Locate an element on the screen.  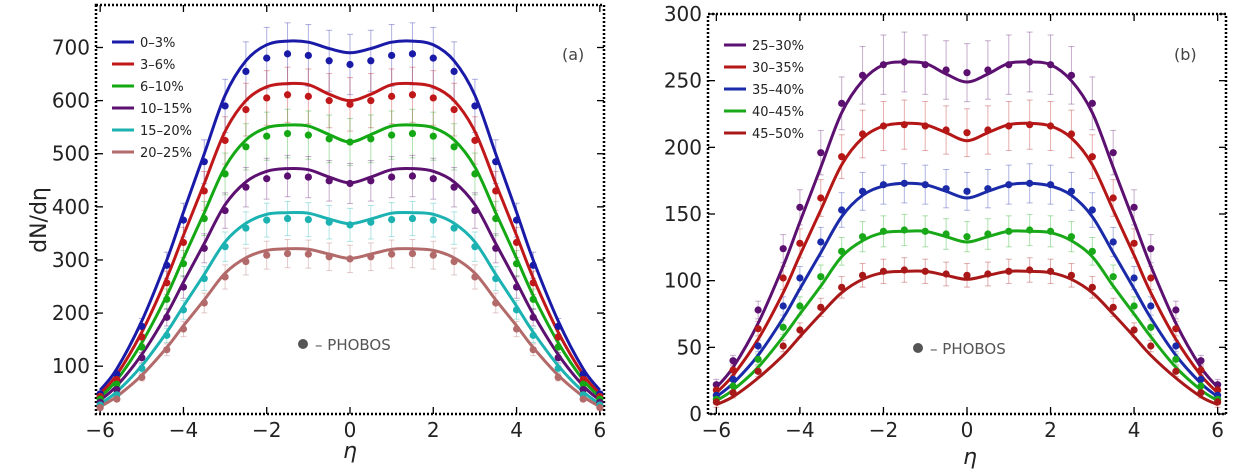
legend-label: 40–45% is located at coordinates (778, 112).